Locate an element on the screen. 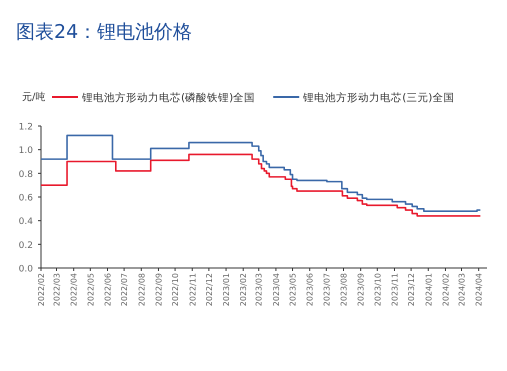 The image size is (507, 371). x-tick-label: 2022/03 is located at coordinates (57, 289).